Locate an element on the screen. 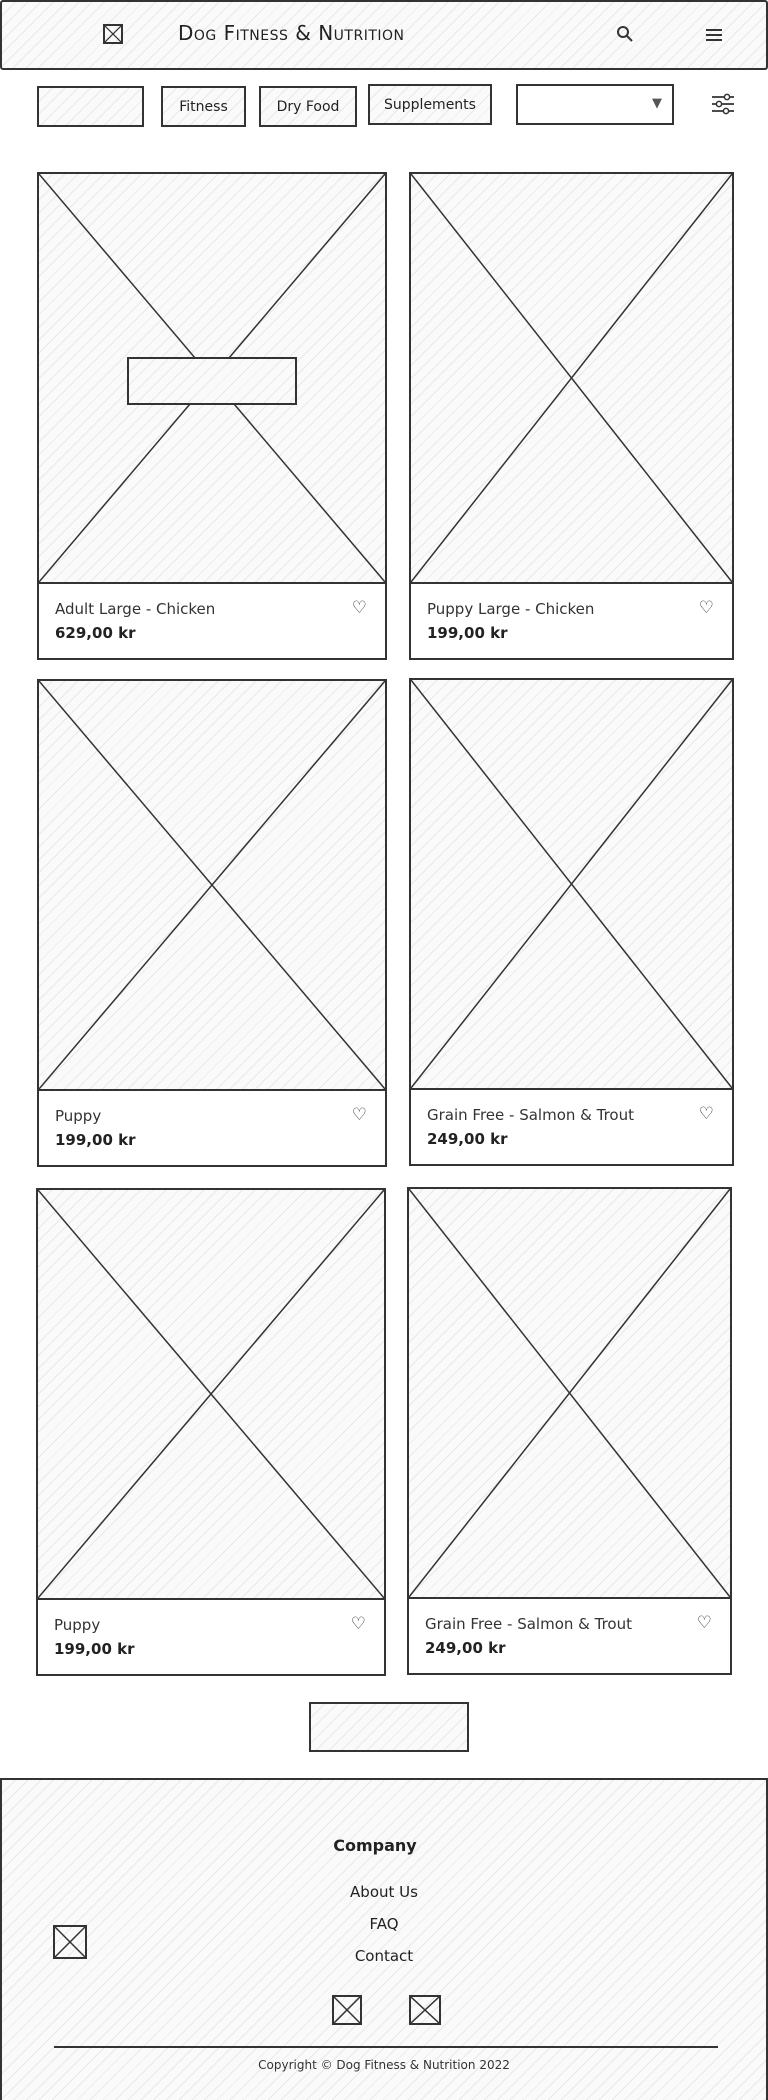  filter-chip-dry-food: Dry Food is located at coordinates (308, 106).